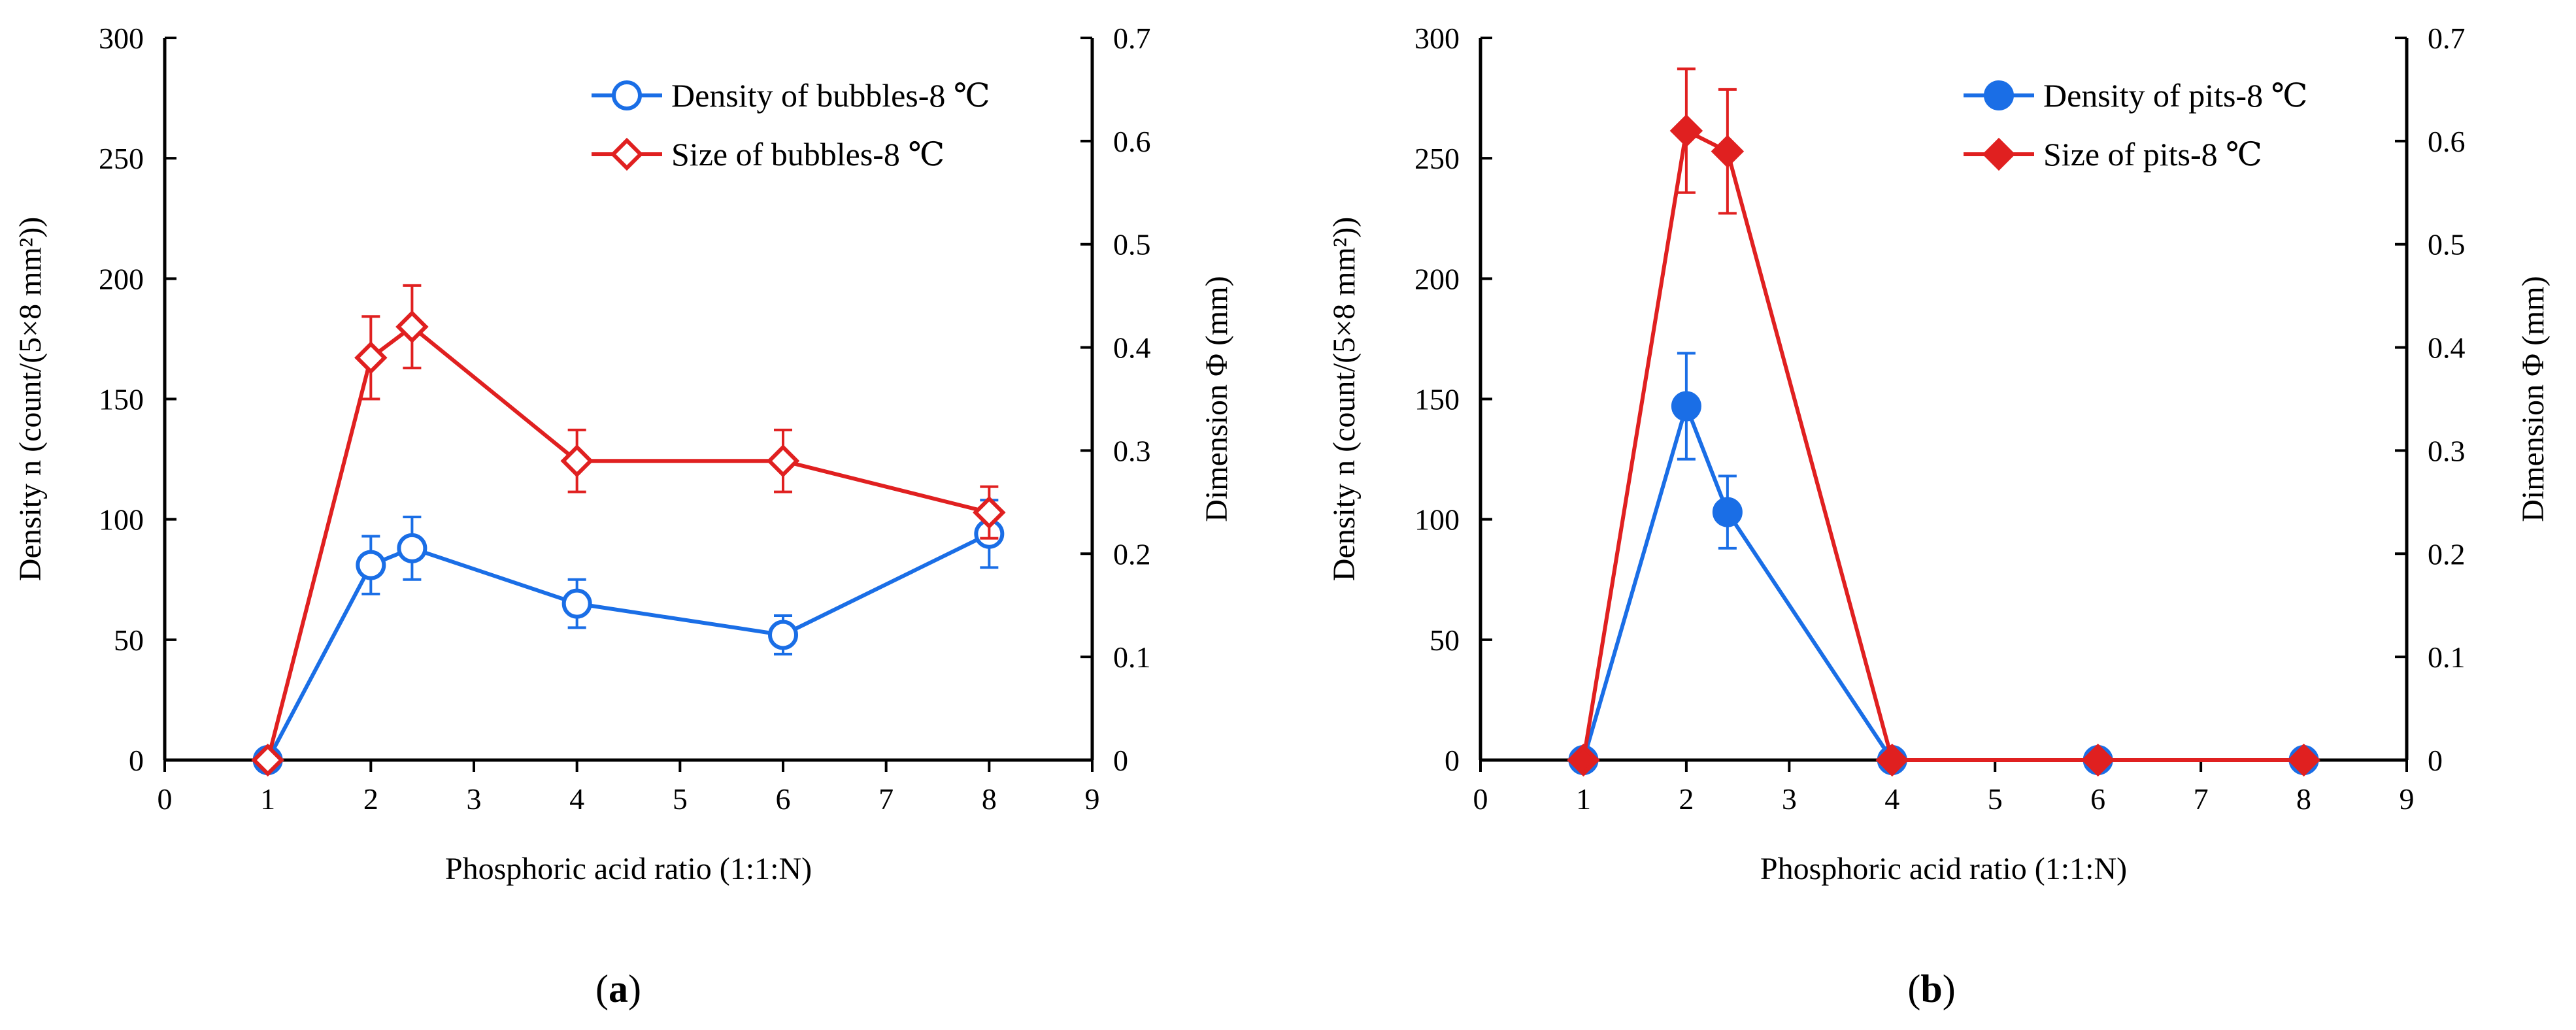  What do you see at coordinates (1132, 245) in the screenshot?
I see `y2-tick-label: 0.5` at bounding box center [1132, 245].